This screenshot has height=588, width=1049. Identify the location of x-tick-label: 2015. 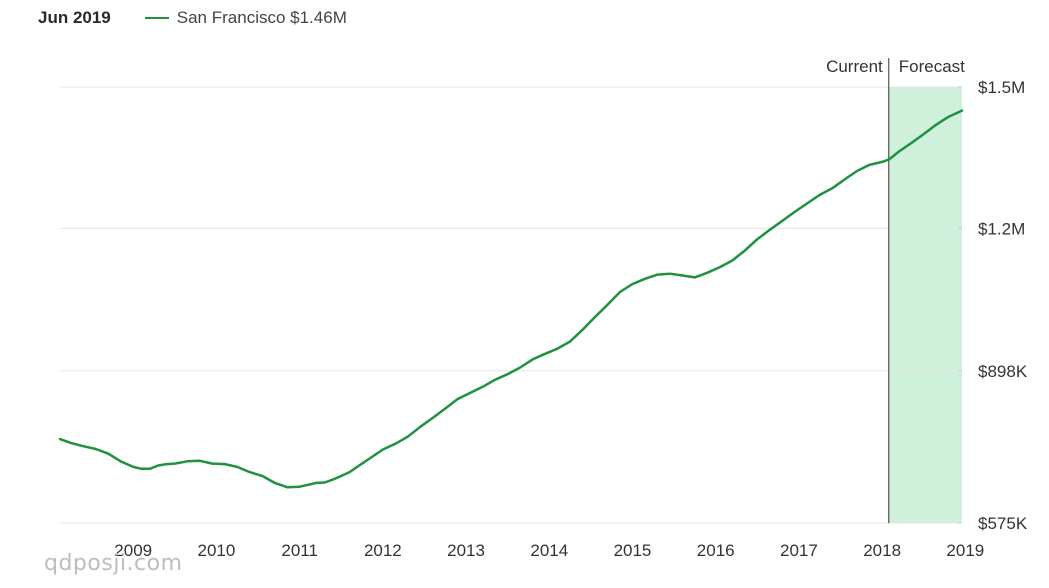
(633, 550).